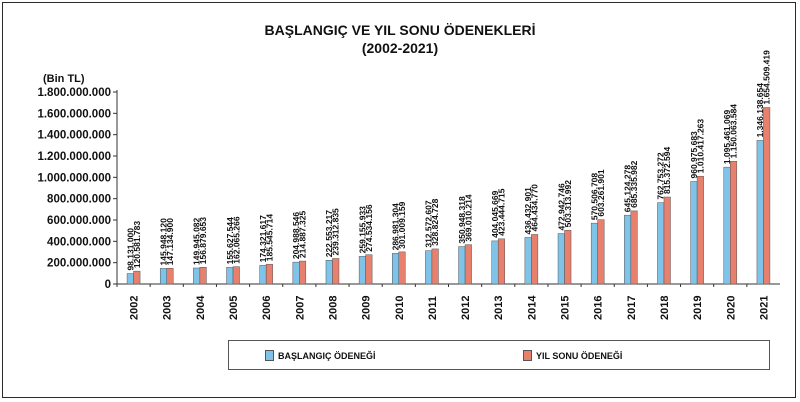 Image resolution: width=800 pixels, height=402 pixels. What do you see at coordinates (727, 137) in the screenshot?
I see `data-label-baslangic: 1.095.461.069` at bounding box center [727, 137].